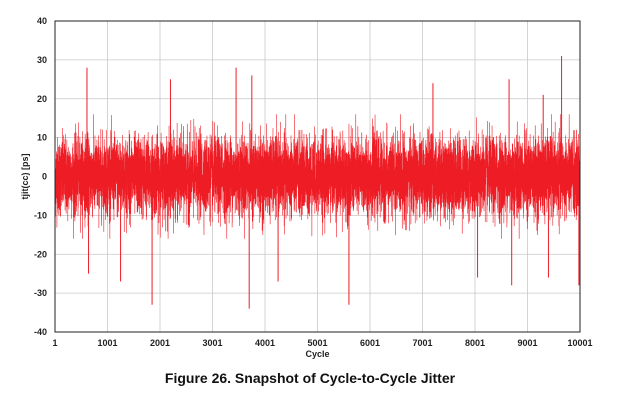  Describe the element at coordinates (422, 343) in the screenshot. I see `x-tick-label: 7001` at that location.